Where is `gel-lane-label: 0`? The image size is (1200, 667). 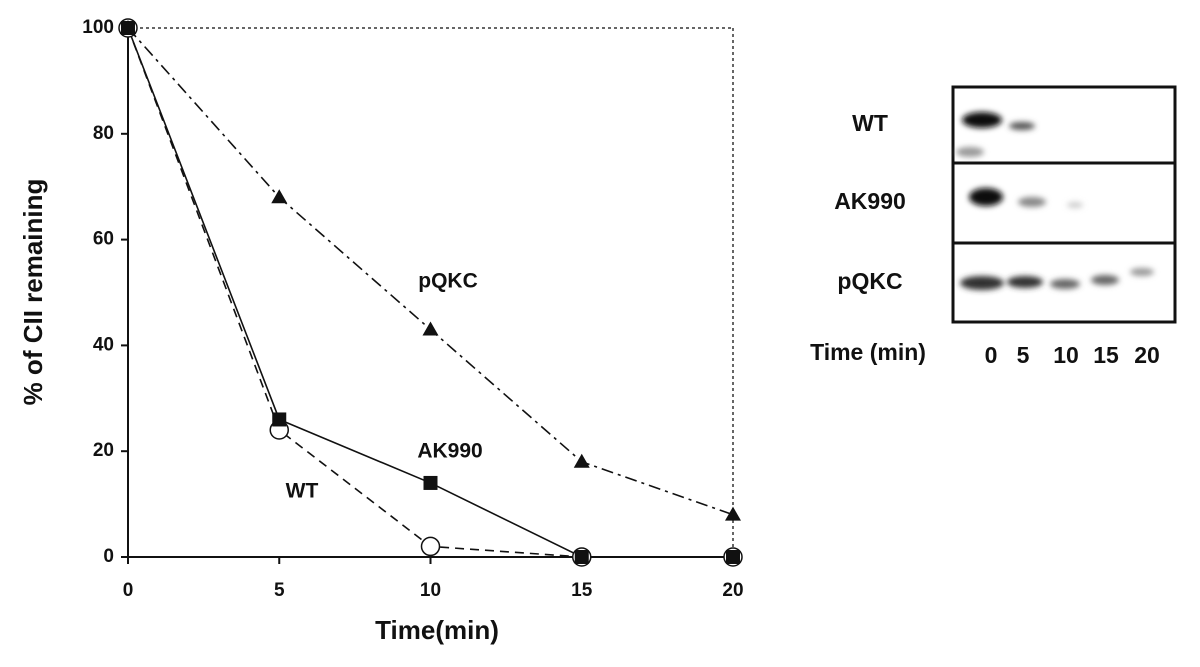
gel-lane-label: 0 is located at coordinates (991, 355).